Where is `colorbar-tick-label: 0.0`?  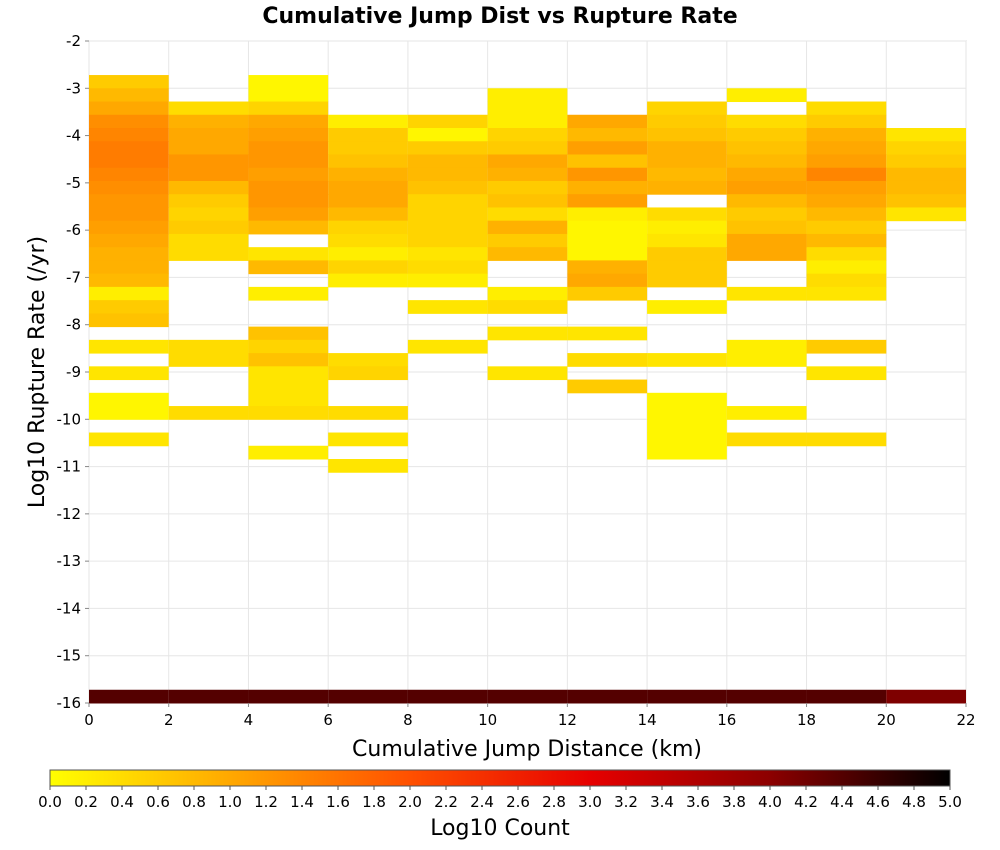
colorbar-tick-label: 0.0 is located at coordinates (50, 802).